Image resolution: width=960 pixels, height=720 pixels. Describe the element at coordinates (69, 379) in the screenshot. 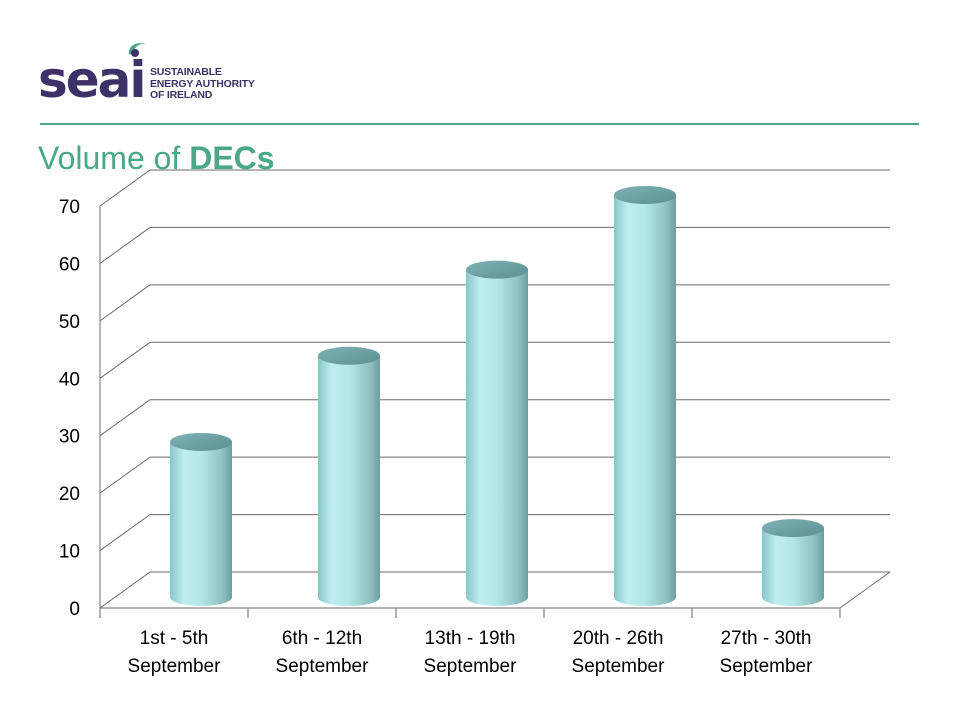

I see `y-tick-label: 40` at that location.